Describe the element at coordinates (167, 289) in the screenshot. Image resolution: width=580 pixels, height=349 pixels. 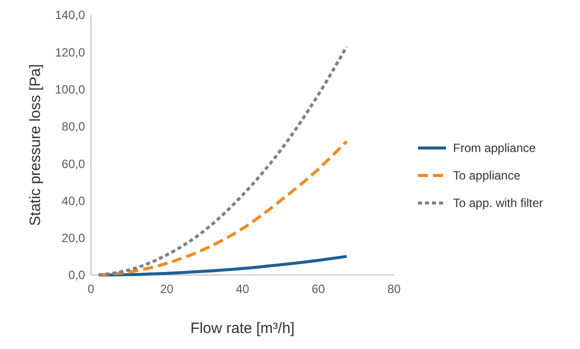
I see `x-tick-label: 20` at that location.